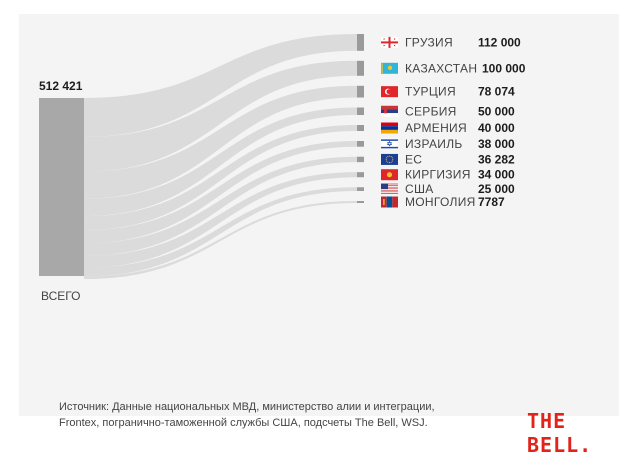 The width and height of the screenshot is (638, 457). I want to click on value-label: 100 000, so click(504, 68).